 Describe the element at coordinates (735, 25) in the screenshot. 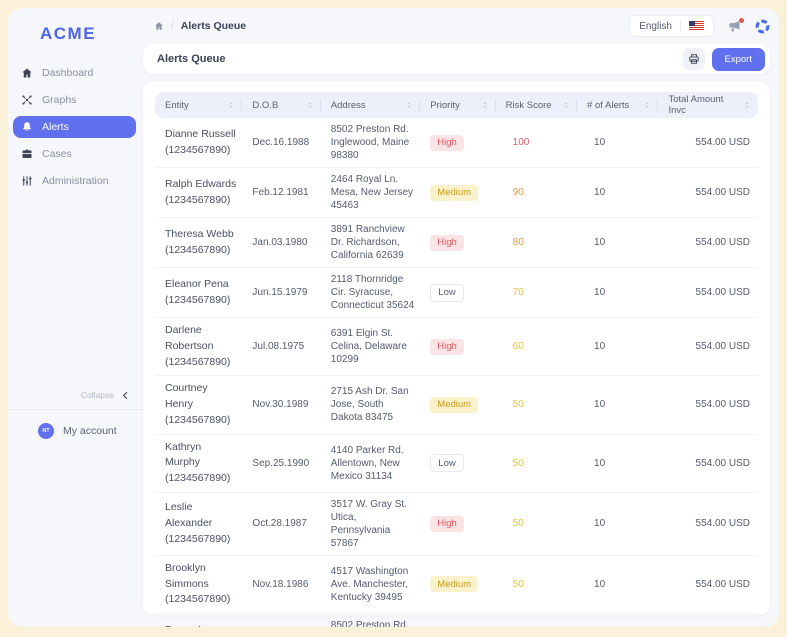

I see `announcements-icon` at that location.